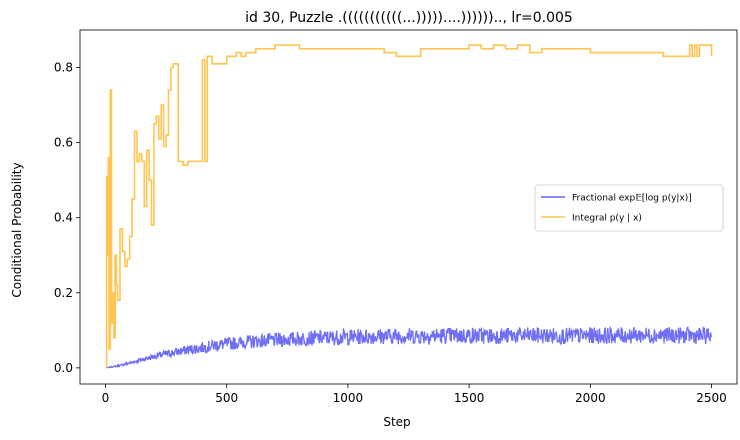 The image size is (740, 440). What do you see at coordinates (409, 347) in the screenshot?
I see `series-line-fractional` at bounding box center [409, 347].